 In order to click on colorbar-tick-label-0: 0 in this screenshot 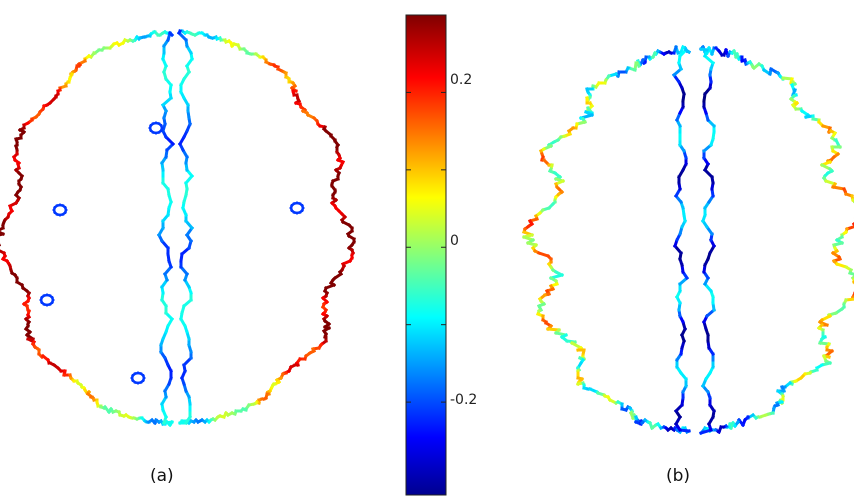, I will do `click(454, 241)`.